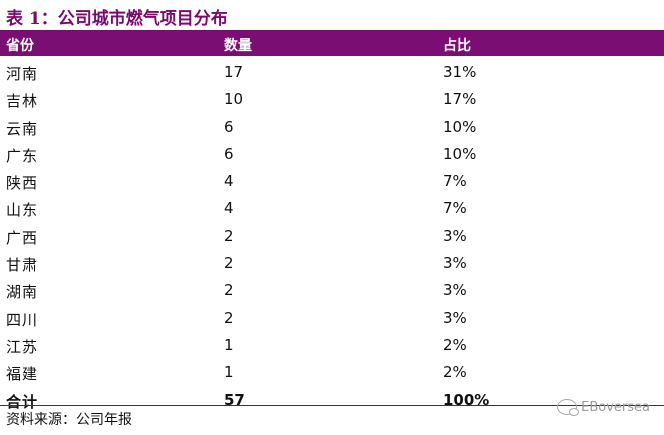 This screenshot has height=435, width=664. What do you see at coordinates (22, 155) in the screenshot?
I see `cell-province: 广东` at bounding box center [22, 155].